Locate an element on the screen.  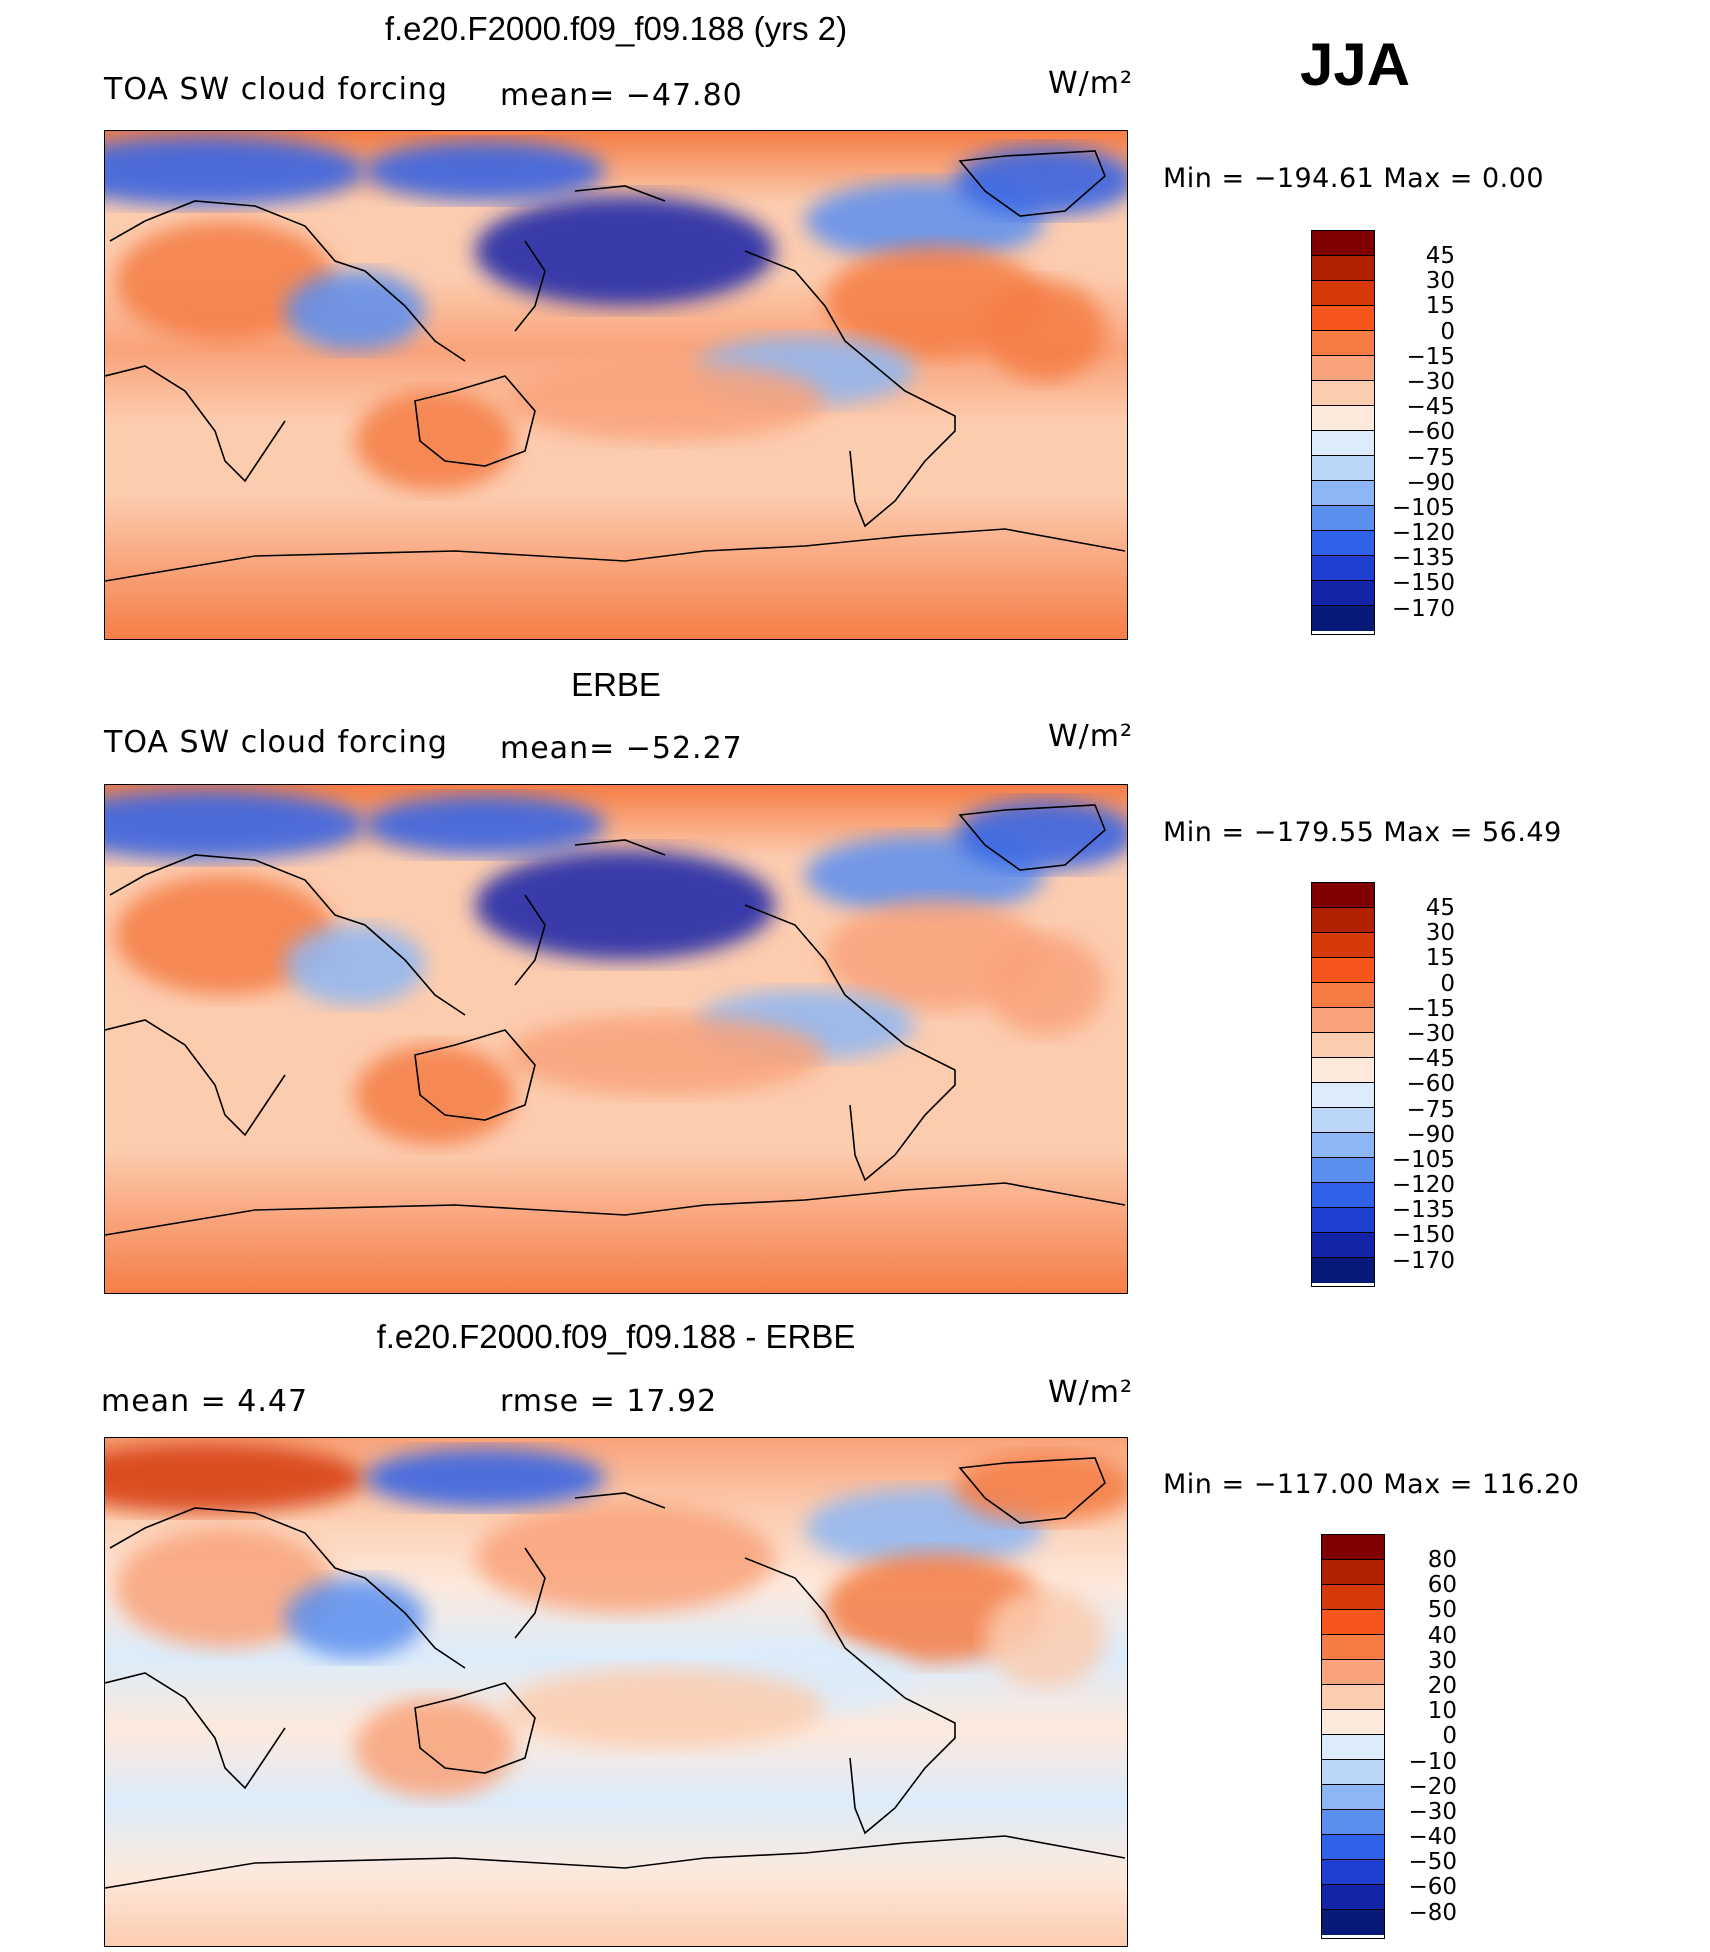
panel-1-title: f.e20.F2000.f09_f09.188 (yrs 2) is located at coordinates (616, 28).